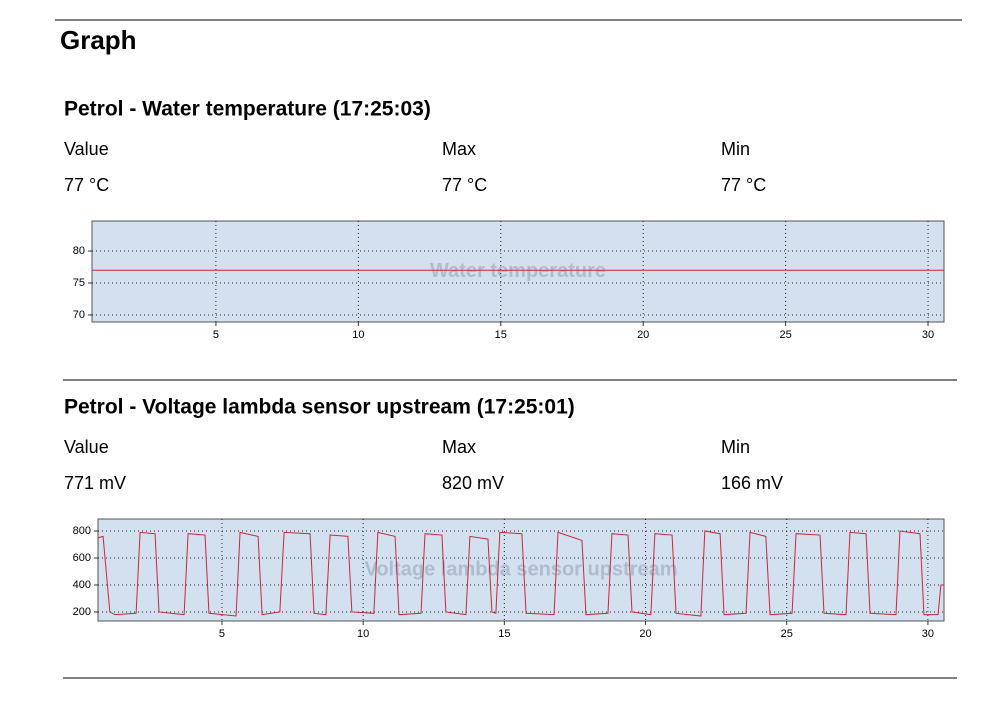 This screenshot has height=702, width=1005. I want to click on y-tick-label: 800, so click(82, 531).